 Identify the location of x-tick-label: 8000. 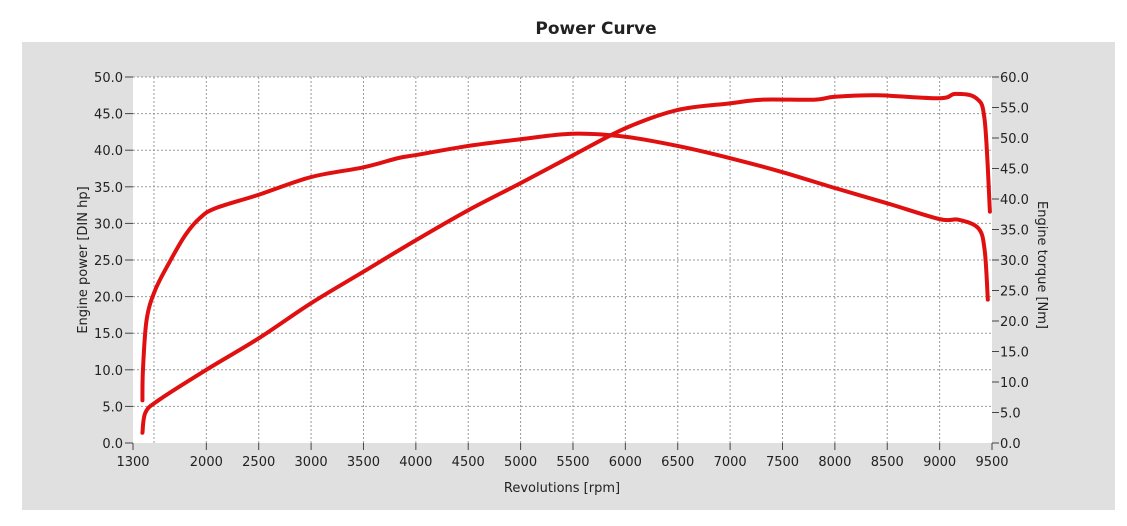
(834, 462).